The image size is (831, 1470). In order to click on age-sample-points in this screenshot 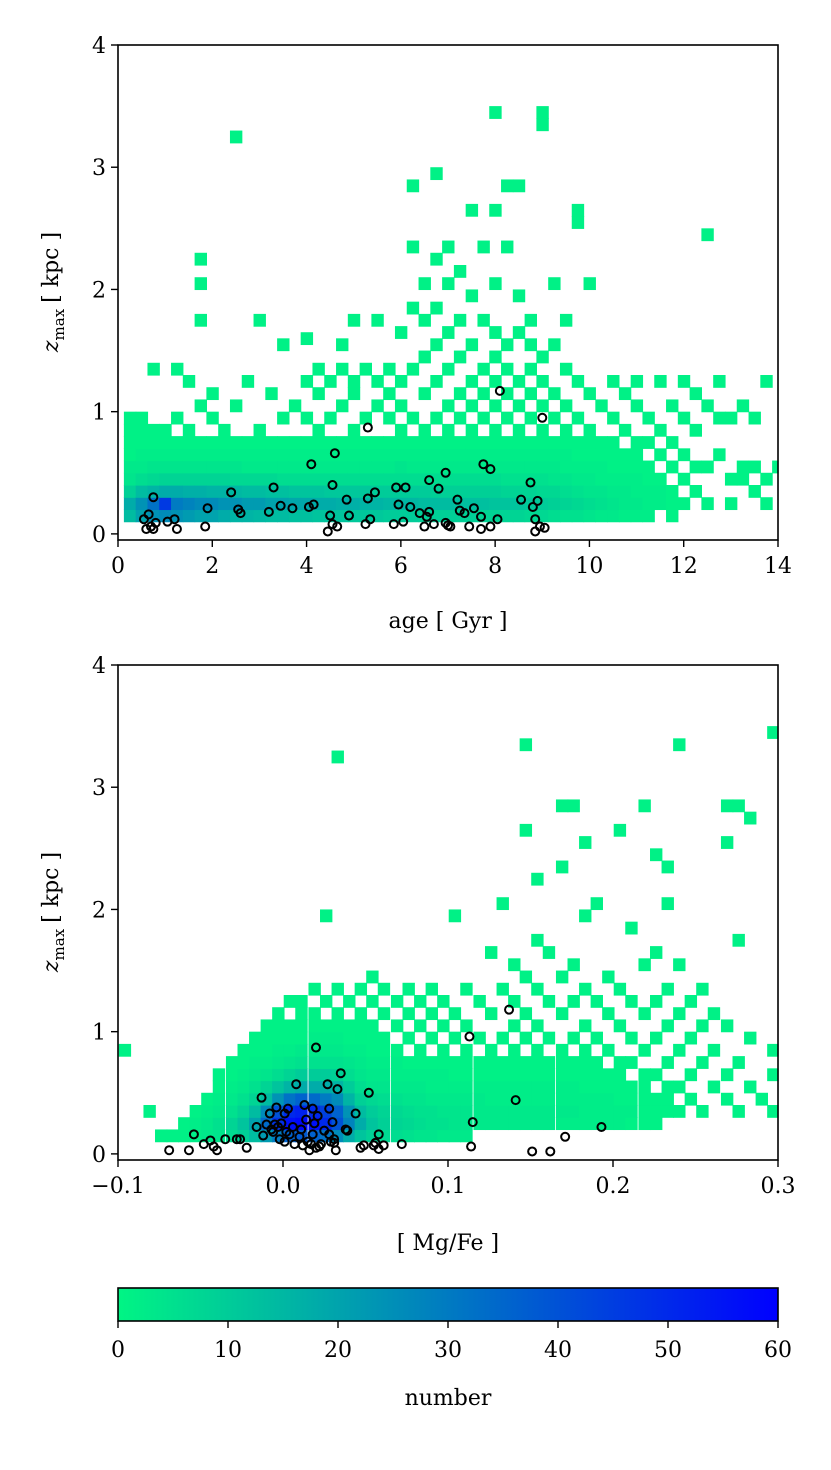, I will do `click(344, 461)`.